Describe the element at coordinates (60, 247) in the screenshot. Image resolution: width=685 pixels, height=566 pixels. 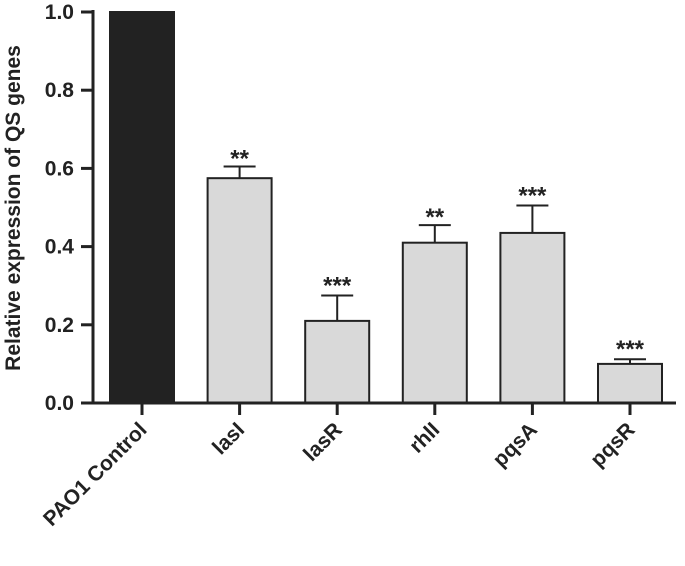
I see `y-tick-label: 0.4` at that location.